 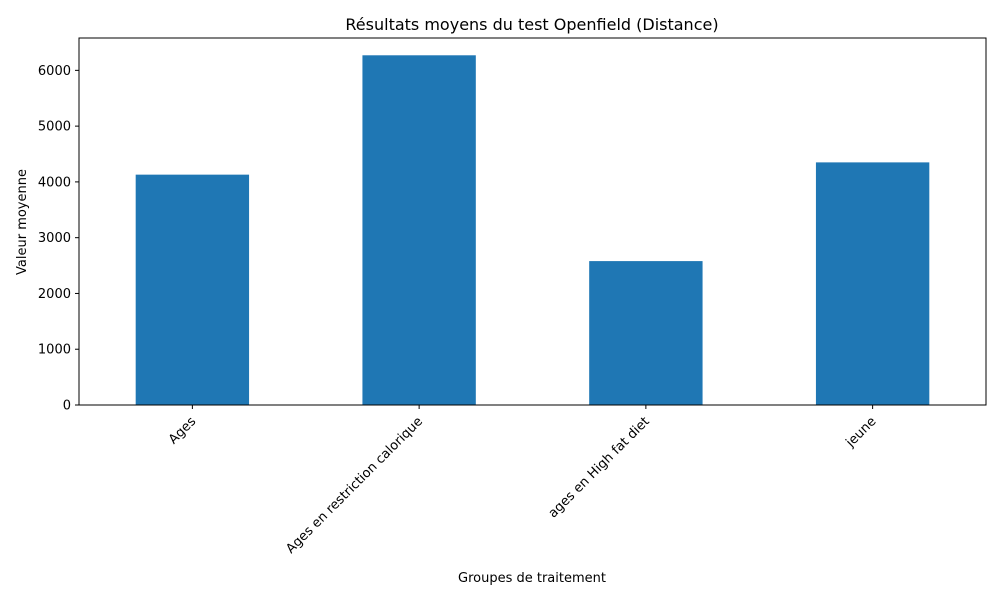 I want to click on y-tick-label-6: 6000, so click(x=54, y=71).